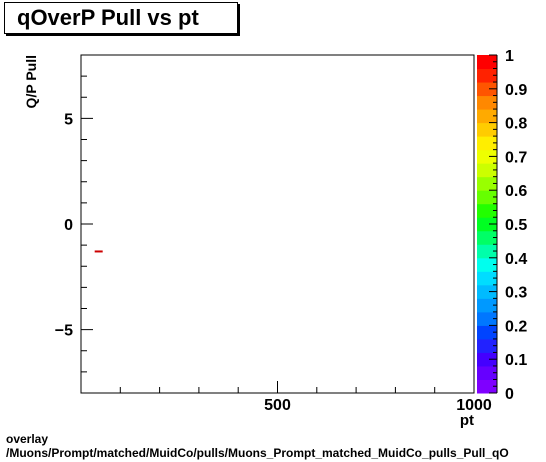 The image size is (546, 462). I want to click on y-axis-ticks: 5 0 −5, so click(74, 224).